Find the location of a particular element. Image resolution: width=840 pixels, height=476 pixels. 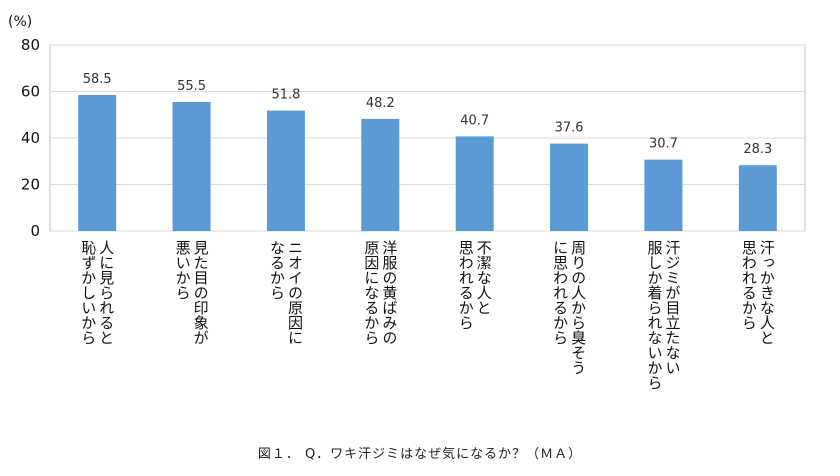

y-axis-ticks: 0 20 40 60 80 is located at coordinates (30, 138).